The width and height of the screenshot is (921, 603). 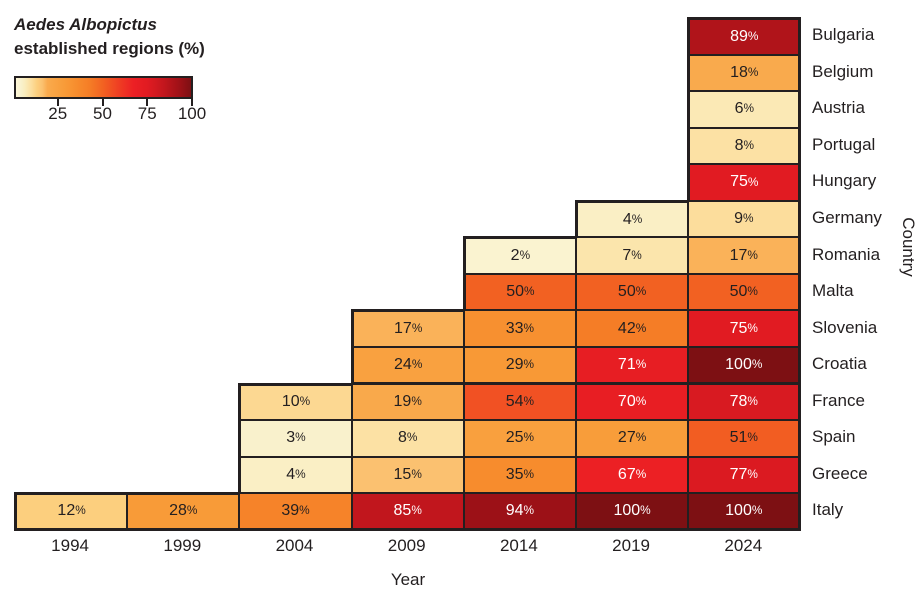 I want to click on heatmap-cell-romania-2024: 17%, so click(x=744, y=255).